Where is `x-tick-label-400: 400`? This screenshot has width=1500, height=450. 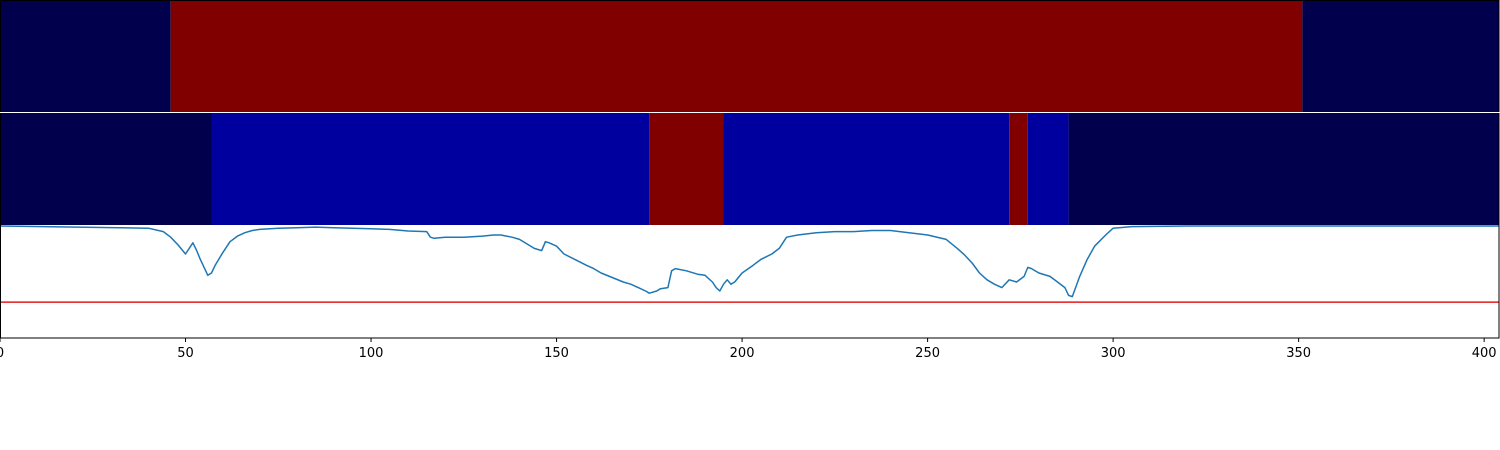 x-tick-label-400: 400 is located at coordinates (1484, 353).